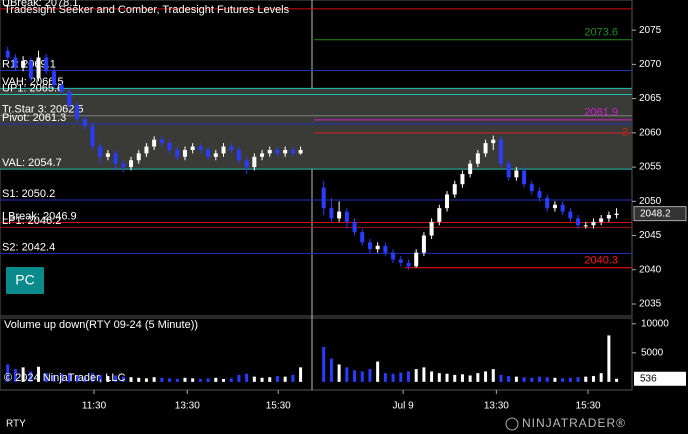 Image resolution: width=688 pixels, height=434 pixels. Describe the element at coordinates (43, 110) in the screenshot. I see `level-label: Tr.Star 3: 2062.5` at that location.